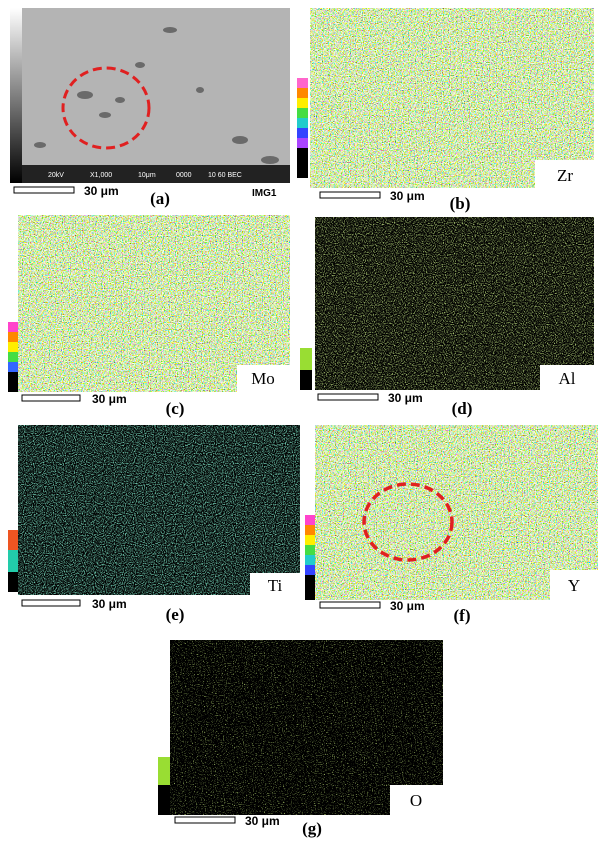  What do you see at coordinates (460, 203) in the screenshot?
I see `panel-label: (b)` at bounding box center [460, 203].